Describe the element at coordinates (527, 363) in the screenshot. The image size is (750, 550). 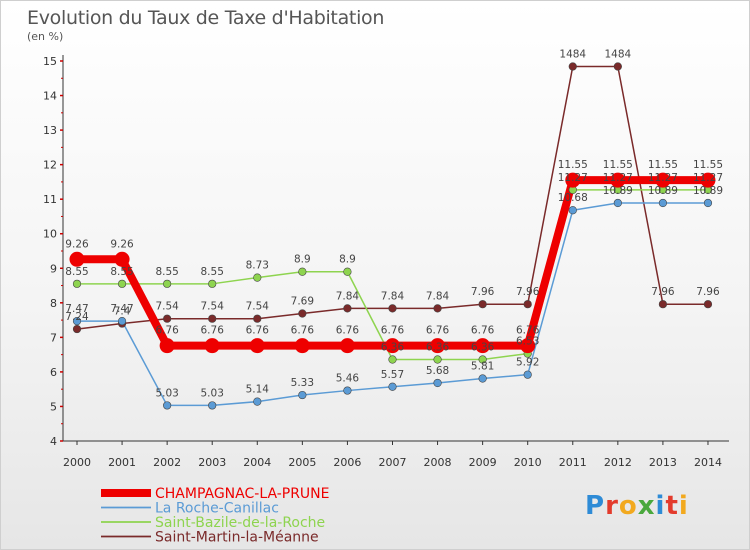
I see `data-label: 5.92` at that location.